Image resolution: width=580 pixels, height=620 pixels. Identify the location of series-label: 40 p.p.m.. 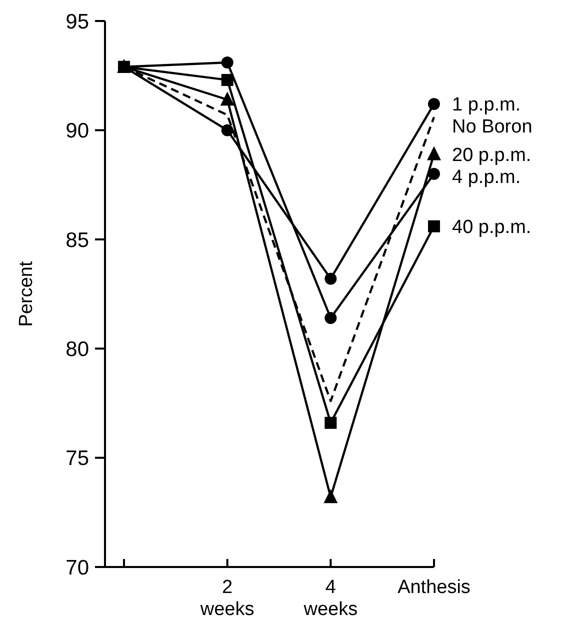
(492, 227).